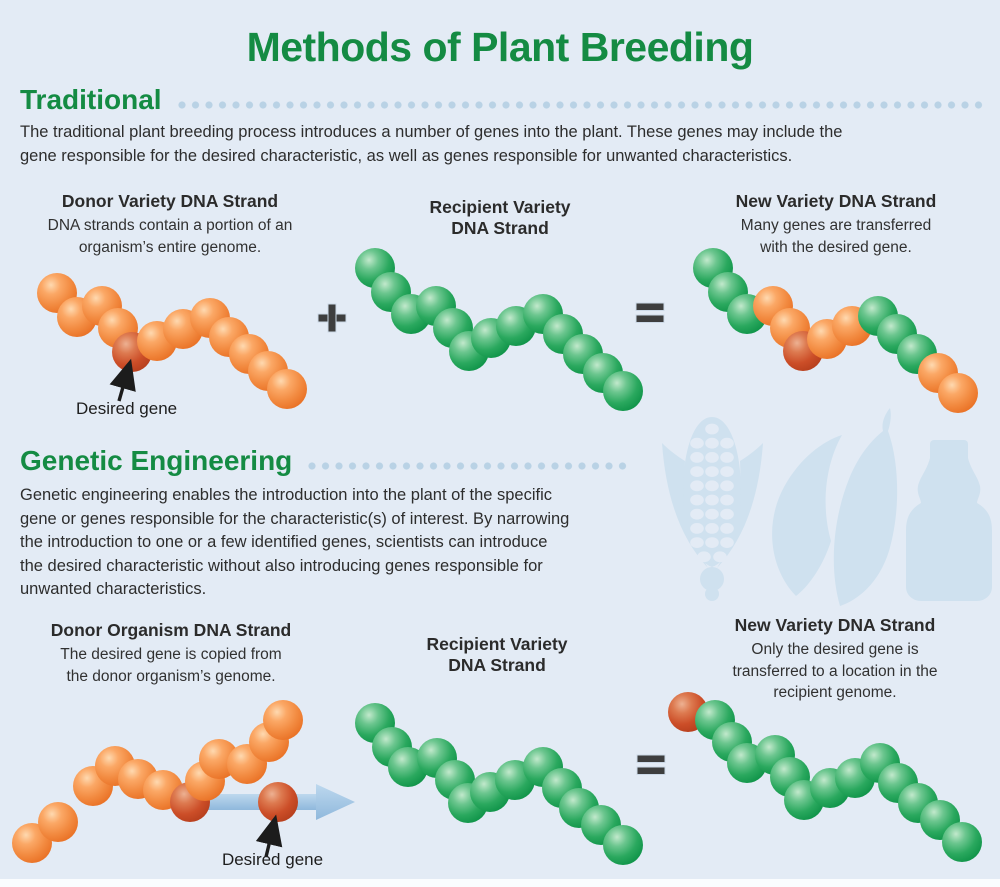  I want to click on caption-line: transferred to a location in the, so click(835, 671).